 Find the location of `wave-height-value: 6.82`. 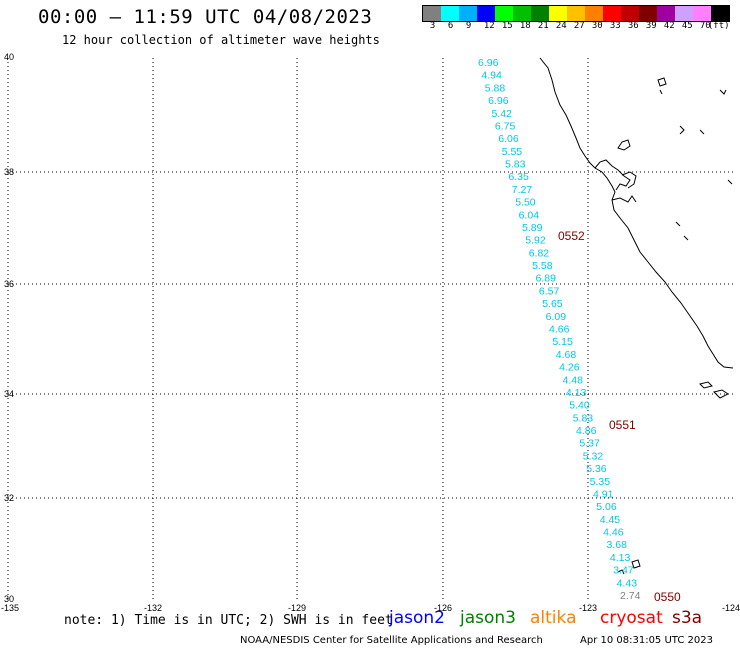

wave-height-value: 6.82 is located at coordinates (539, 253).